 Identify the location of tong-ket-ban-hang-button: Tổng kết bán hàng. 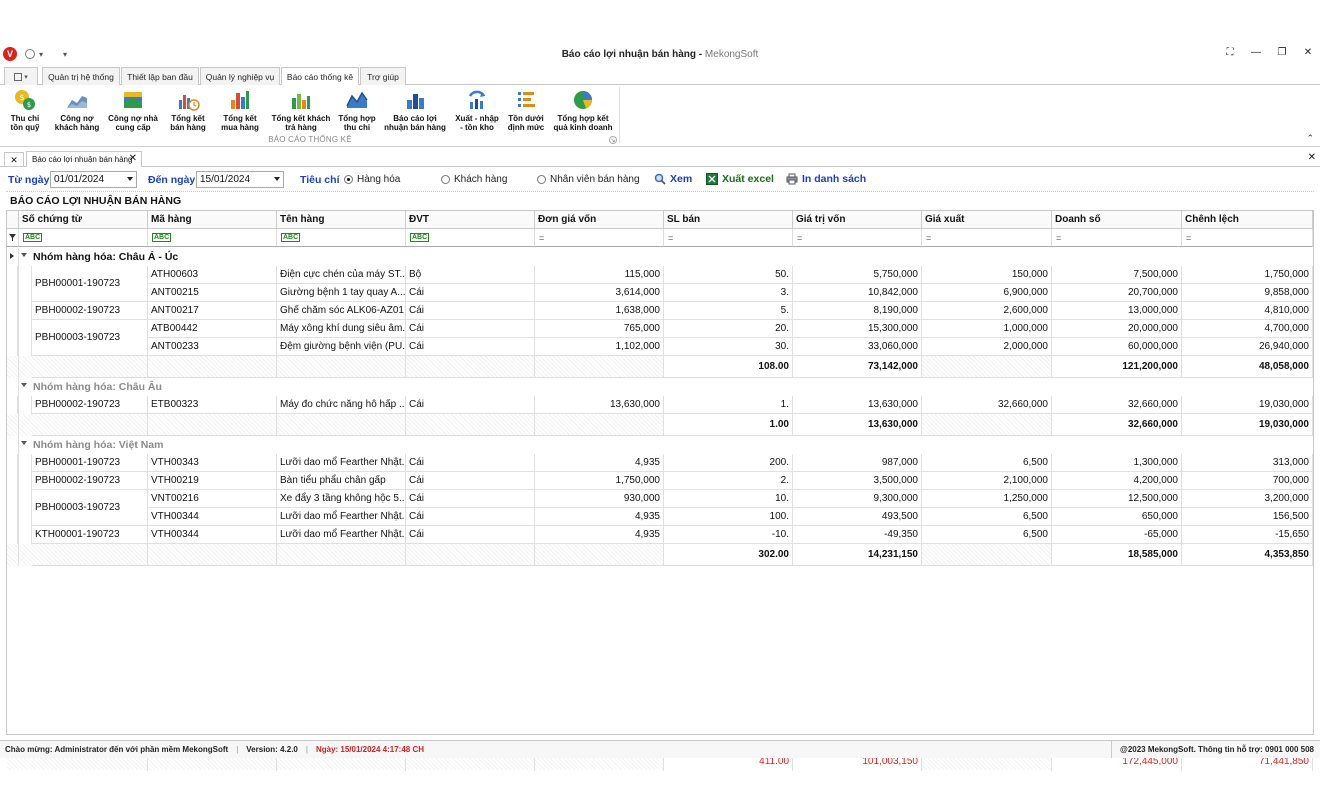
(188, 110).